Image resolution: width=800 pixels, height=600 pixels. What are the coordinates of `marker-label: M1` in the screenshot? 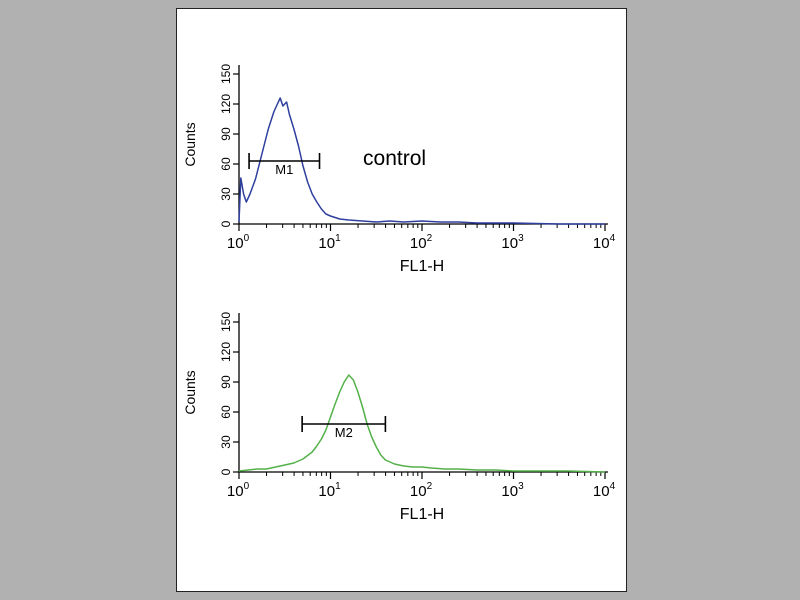 It's located at (284, 169).